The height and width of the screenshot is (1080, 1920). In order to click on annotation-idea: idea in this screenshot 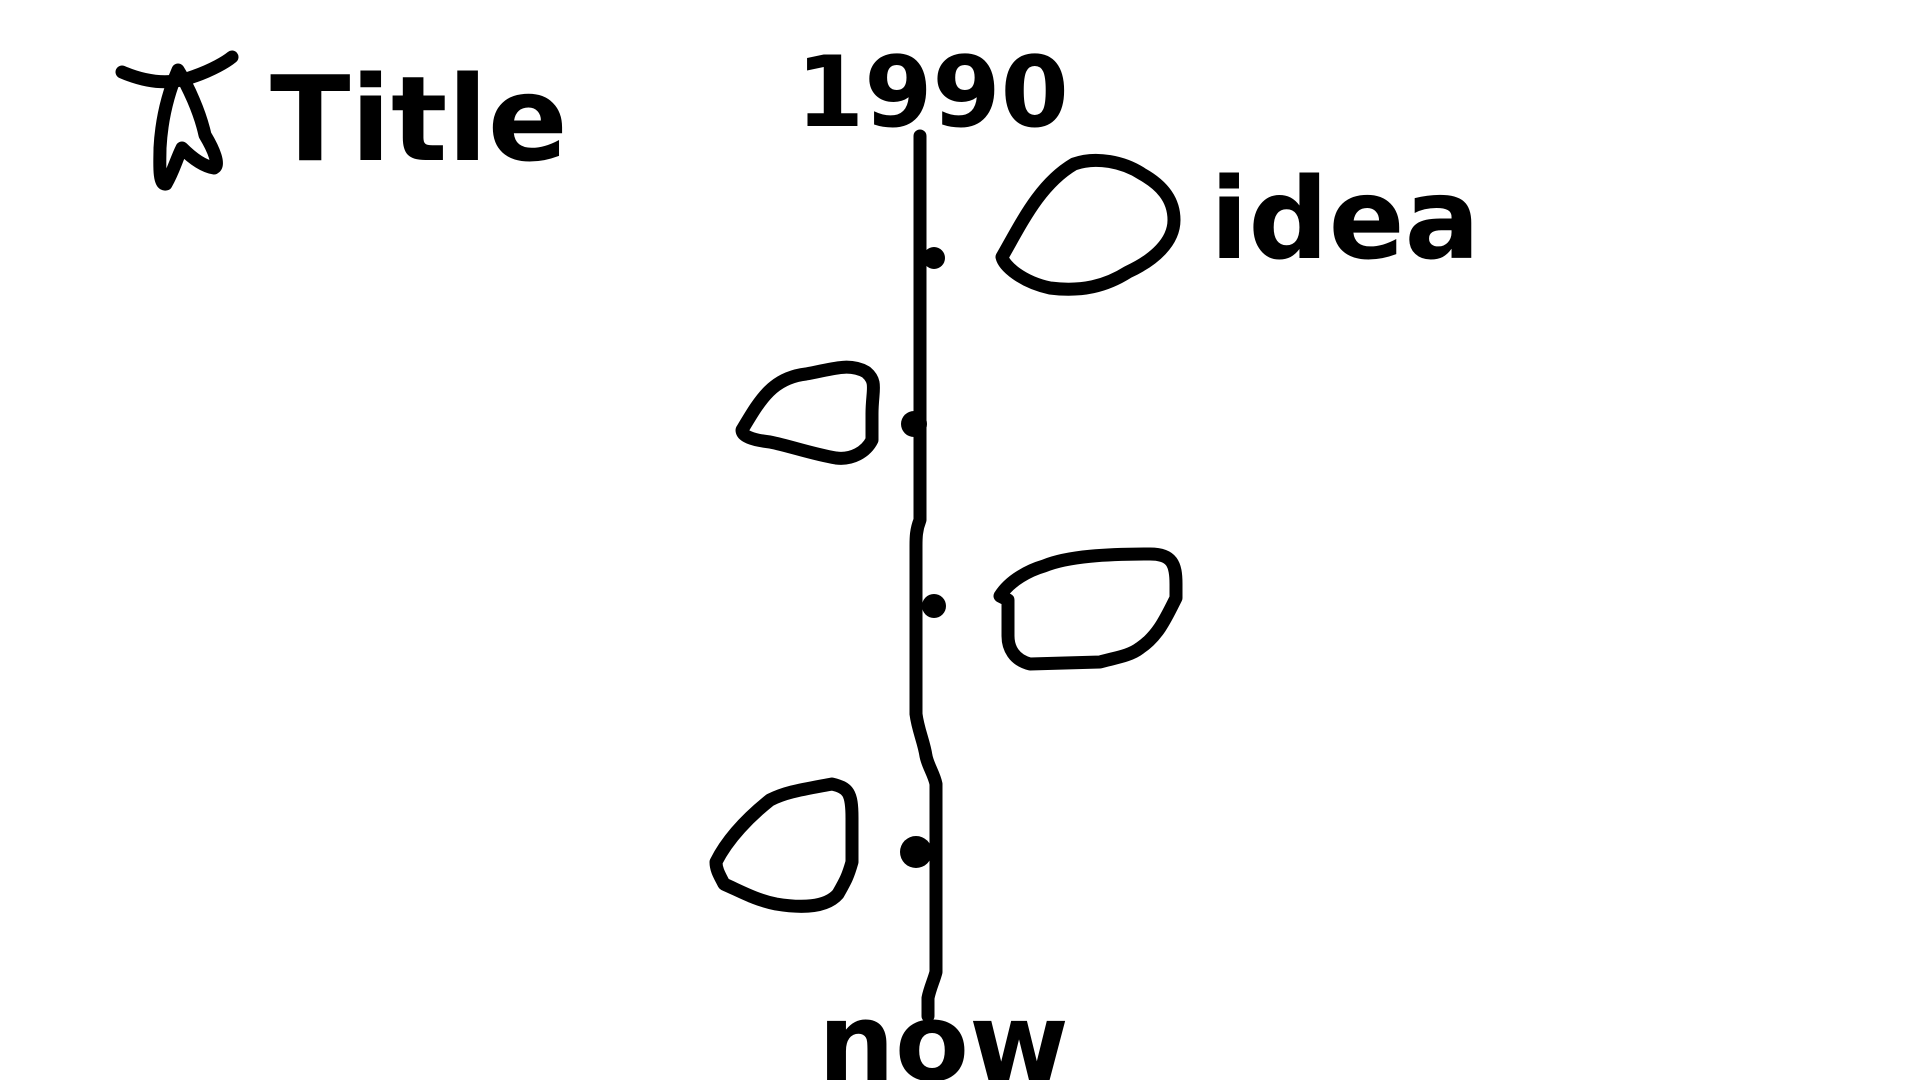, I will do `click(1345, 220)`.